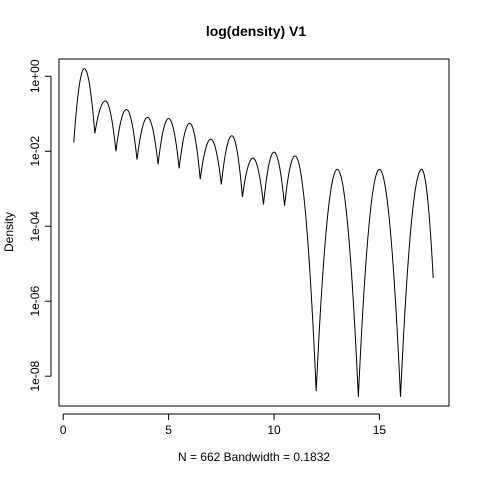 Image resolution: width=480 pixels, height=480 pixels. I want to click on y-tick-label: 1e-04, so click(35, 226).